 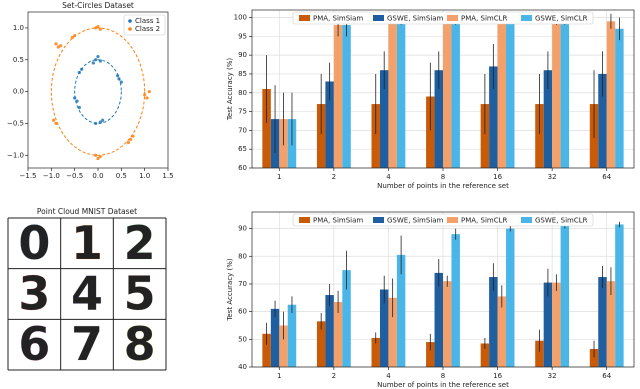 I want to click on legend-box, so click(x=443, y=18).